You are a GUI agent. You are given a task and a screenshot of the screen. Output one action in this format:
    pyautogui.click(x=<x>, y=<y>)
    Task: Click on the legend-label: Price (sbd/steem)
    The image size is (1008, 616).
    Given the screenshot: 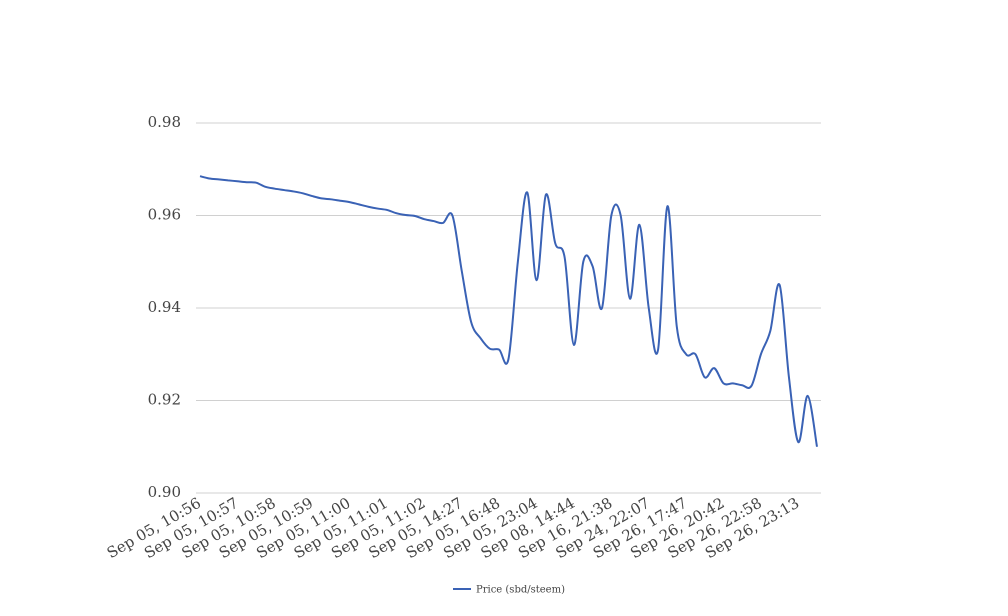 What is the action you would take?
    pyautogui.click(x=520, y=590)
    